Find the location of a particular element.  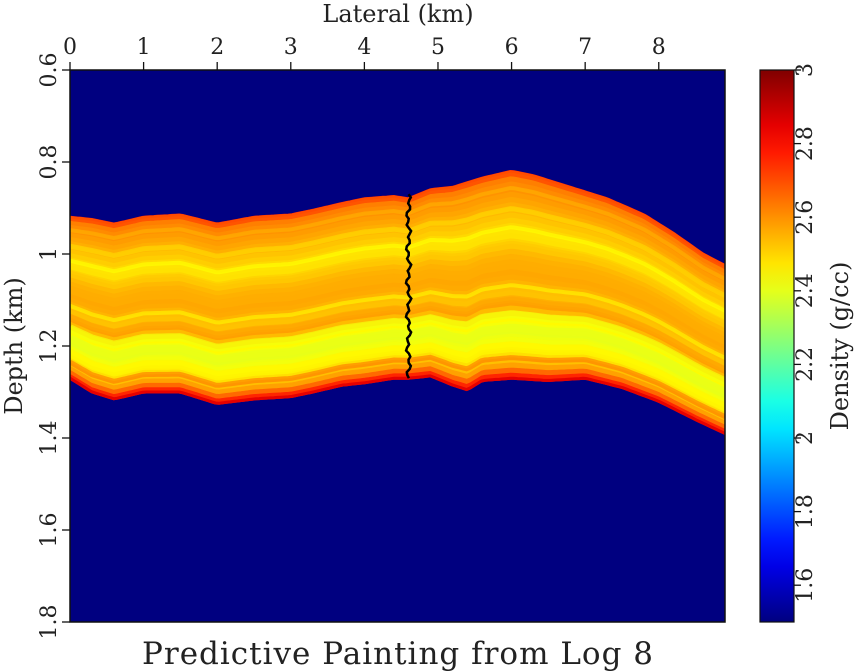

x-tick-label: 5 is located at coordinates (438, 47).